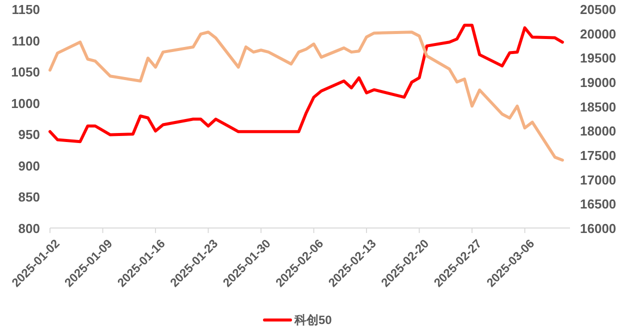 This screenshot has height=331, width=621. I want to click on y2-tick-label: 20000, so click(598, 34).